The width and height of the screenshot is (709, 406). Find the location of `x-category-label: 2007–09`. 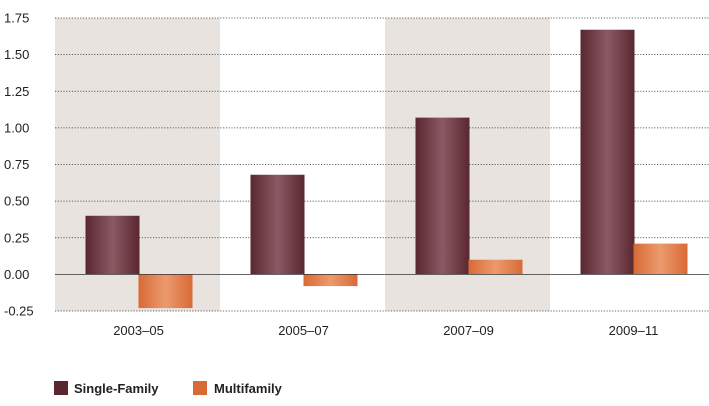

x-category-label: 2007–09 is located at coordinates (468, 330).